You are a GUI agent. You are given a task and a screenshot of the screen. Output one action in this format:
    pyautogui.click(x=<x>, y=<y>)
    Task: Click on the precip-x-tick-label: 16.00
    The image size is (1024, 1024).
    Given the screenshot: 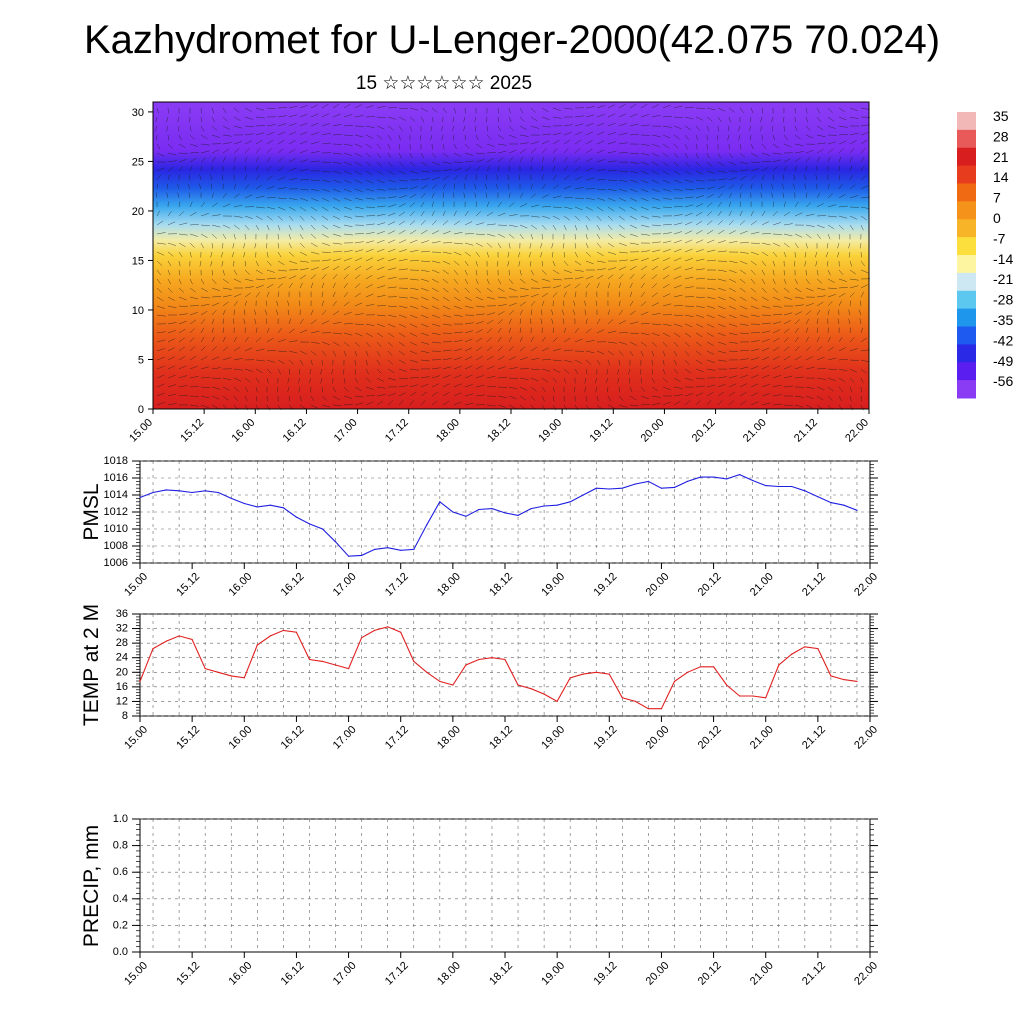 What is the action you would take?
    pyautogui.click(x=240, y=974)
    